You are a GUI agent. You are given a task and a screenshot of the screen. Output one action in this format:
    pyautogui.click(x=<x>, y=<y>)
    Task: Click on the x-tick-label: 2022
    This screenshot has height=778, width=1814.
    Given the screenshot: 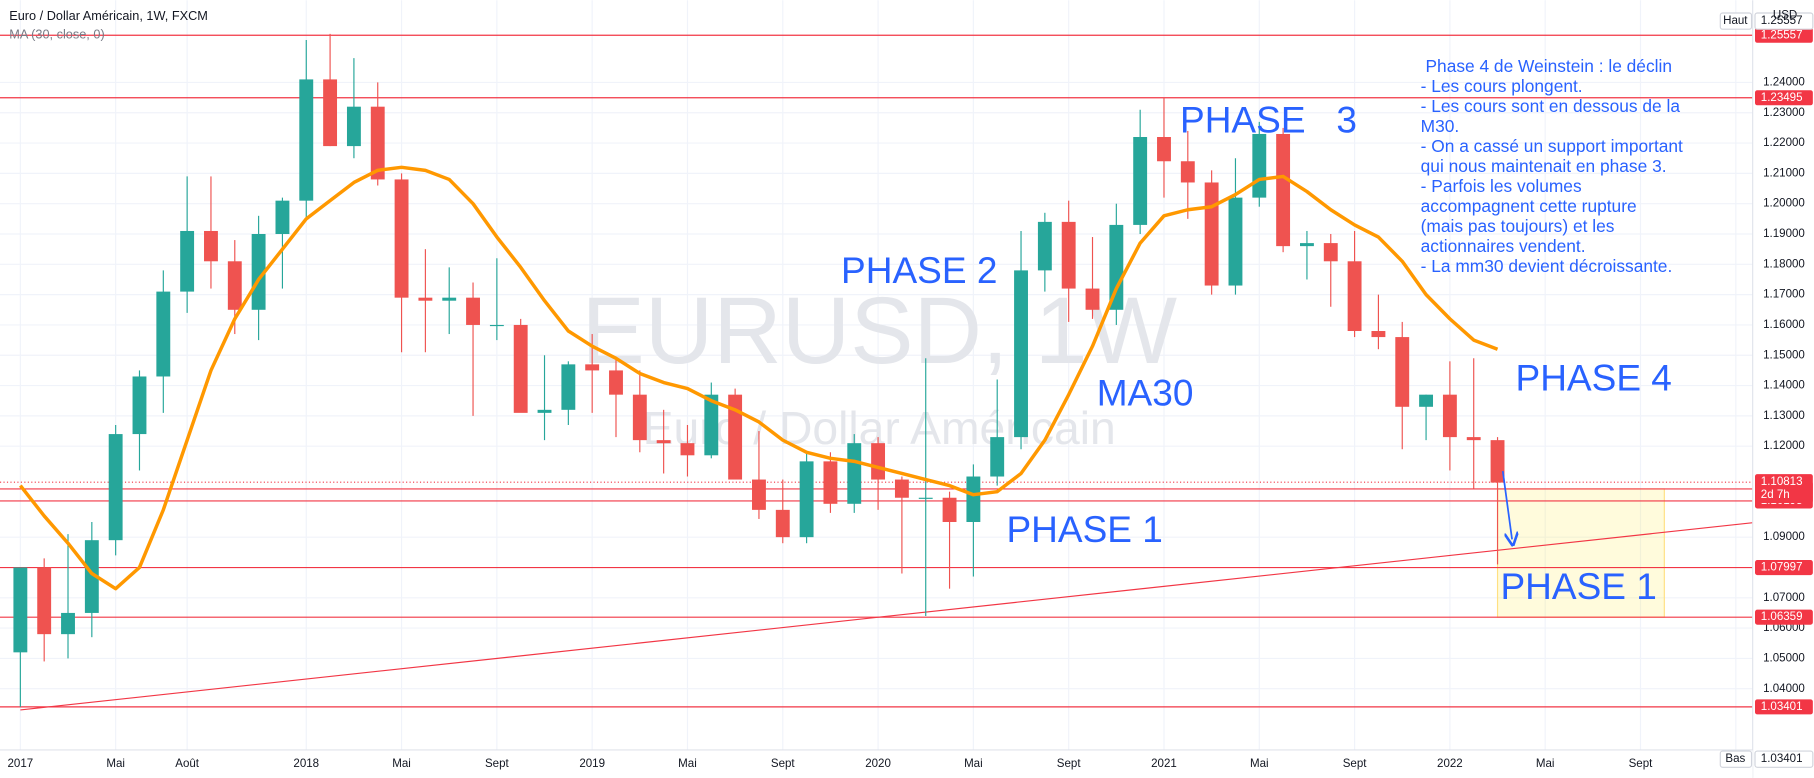 What is the action you would take?
    pyautogui.click(x=1450, y=764)
    